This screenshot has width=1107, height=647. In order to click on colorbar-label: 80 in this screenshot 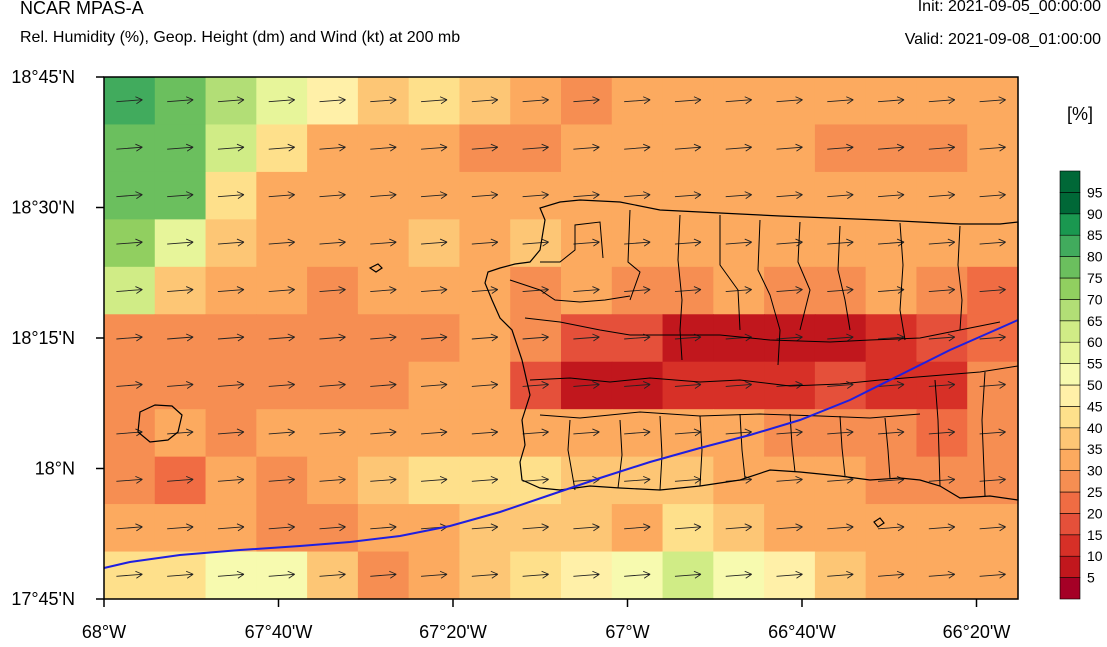, I will do `click(1095, 257)`.